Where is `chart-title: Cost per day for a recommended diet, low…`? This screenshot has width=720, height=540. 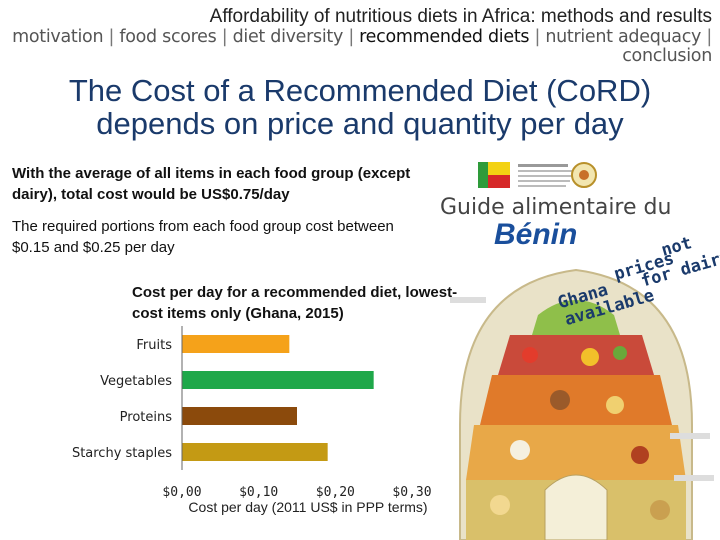 chart-title: Cost per day for a recommended diet, low… is located at coordinates (295, 303).